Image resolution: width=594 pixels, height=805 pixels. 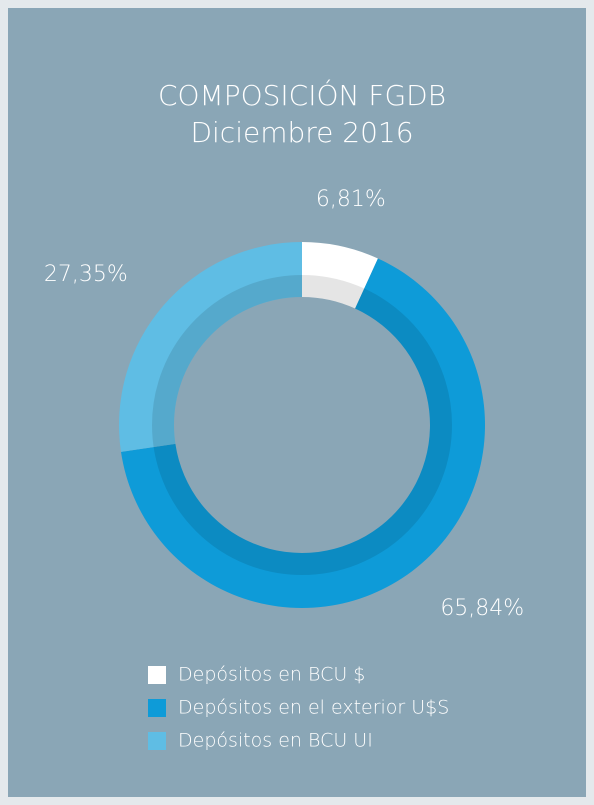 What do you see at coordinates (86, 274) in the screenshot?
I see `data-label: 27,35%` at bounding box center [86, 274].